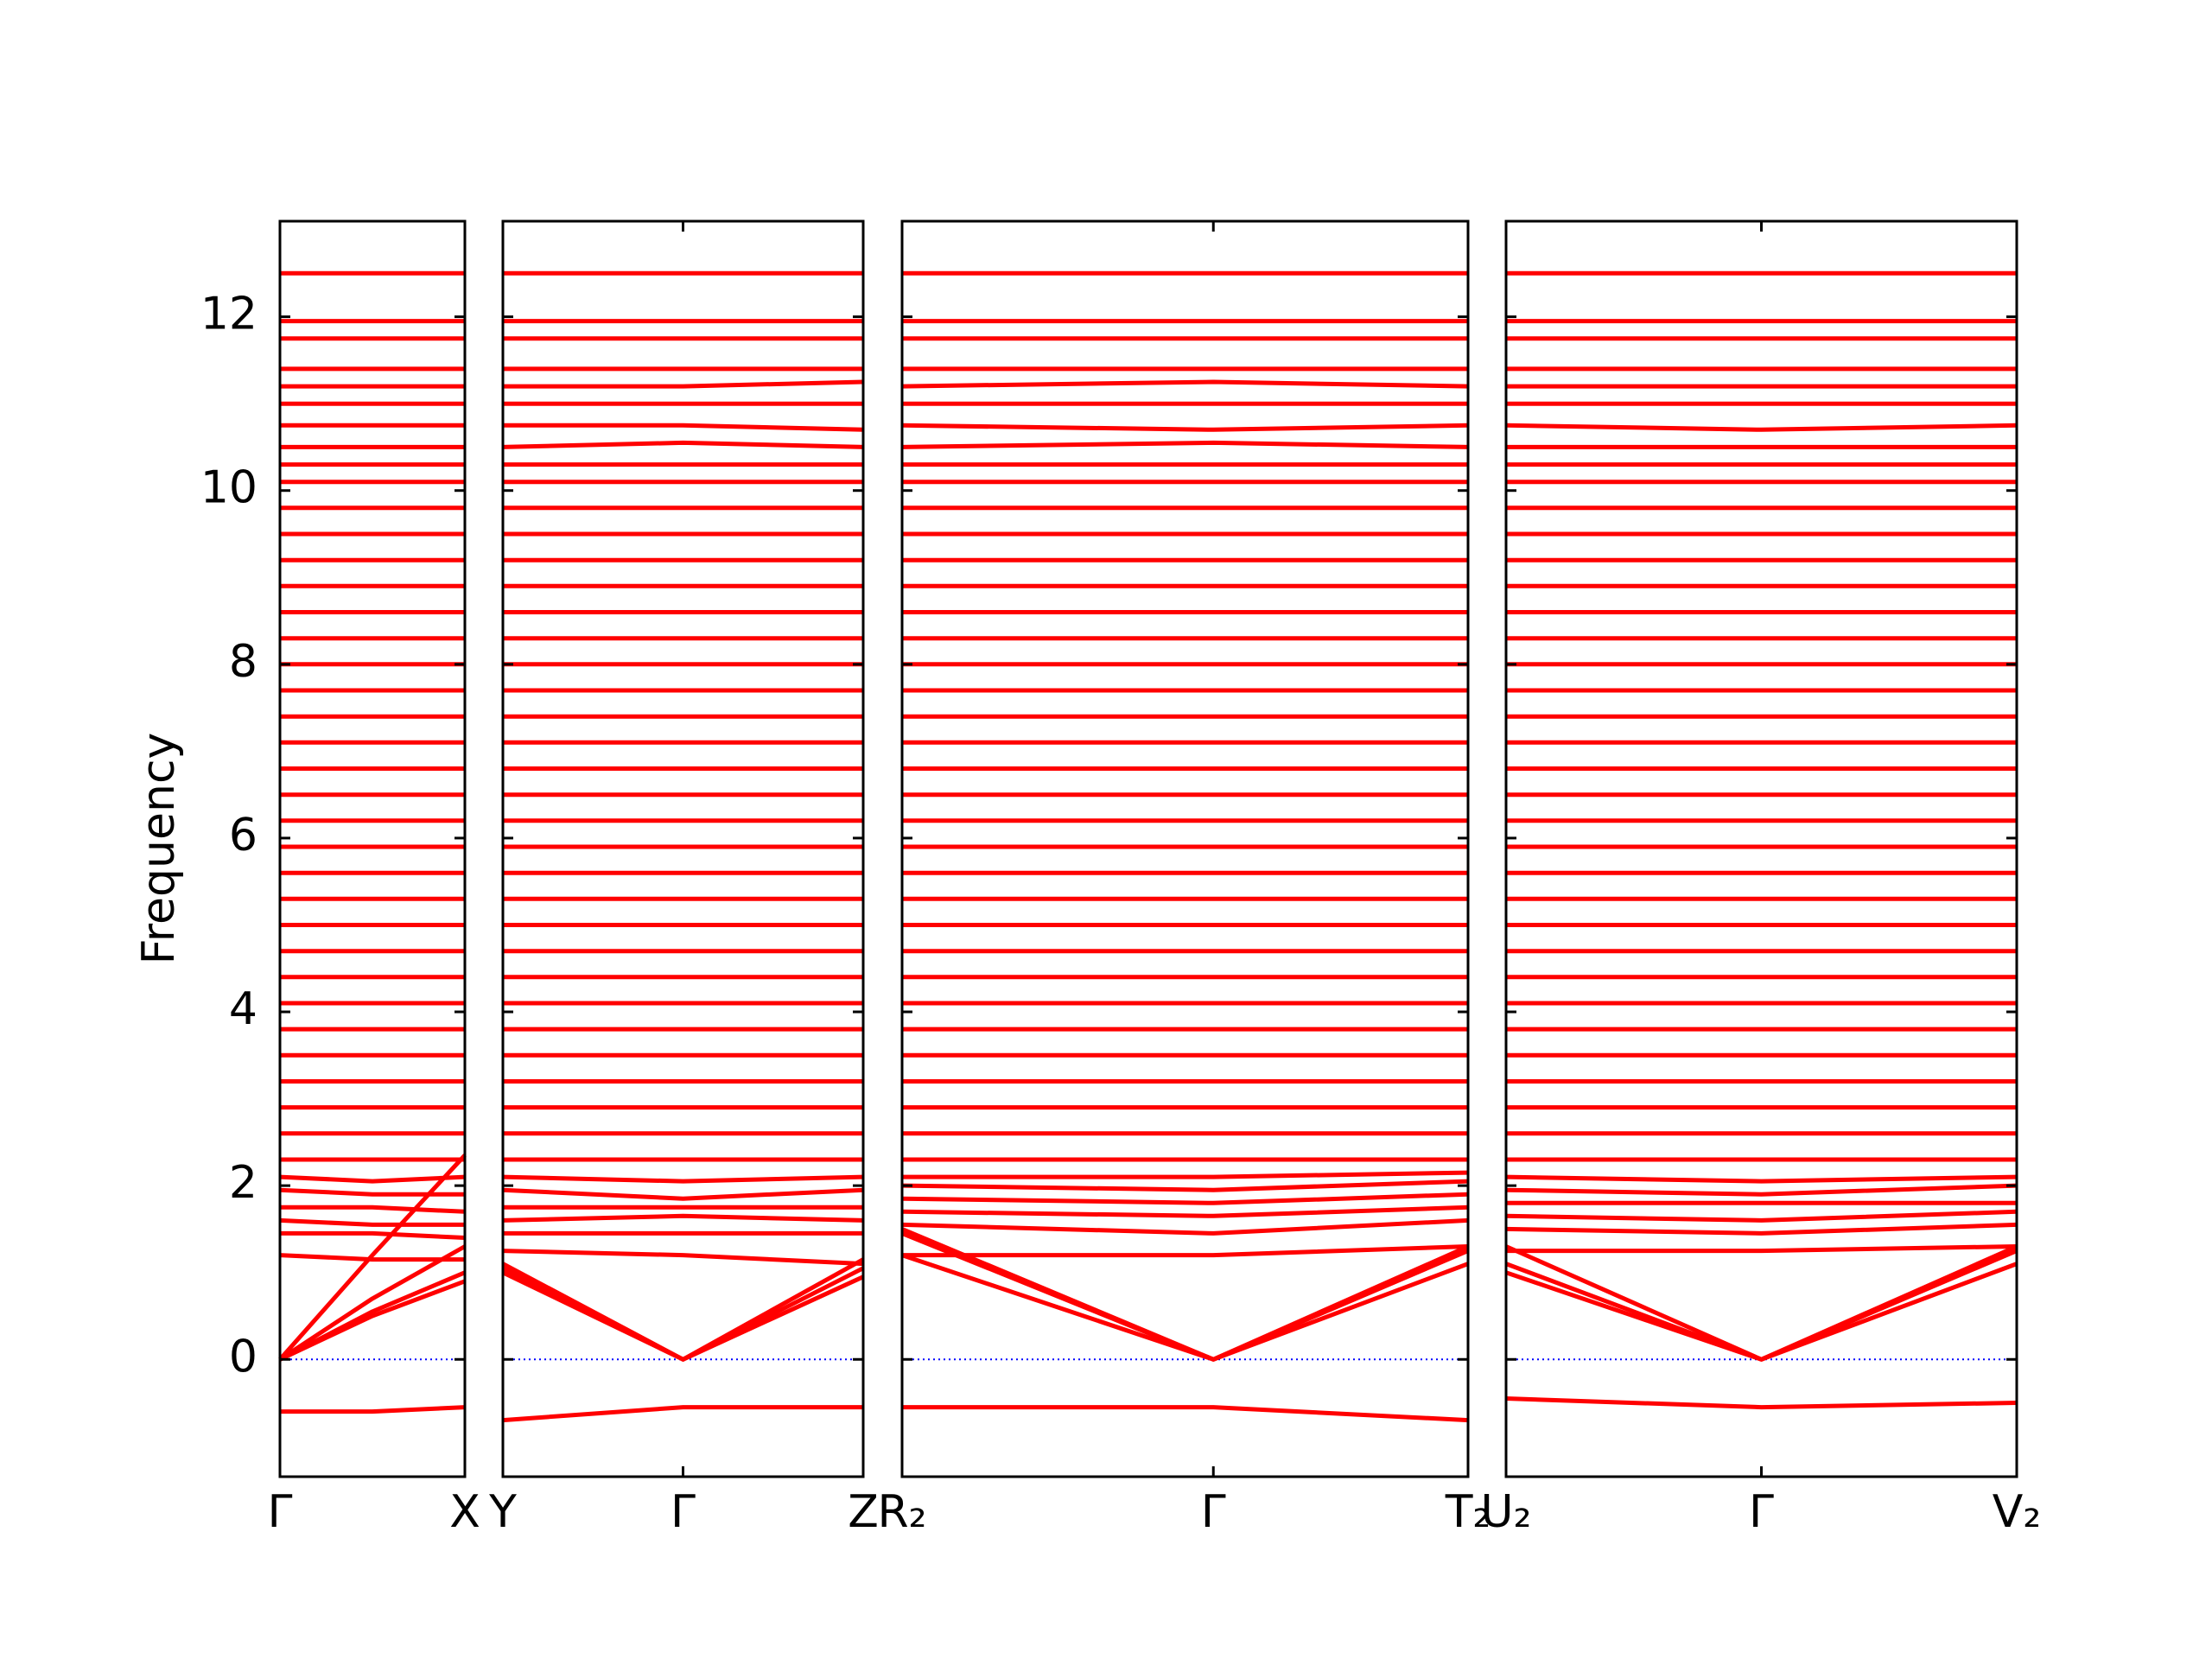 The width and height of the screenshot is (2212, 1659). What do you see at coordinates (243, 1009) in the screenshot?
I see `y-tick-label: 4` at bounding box center [243, 1009].